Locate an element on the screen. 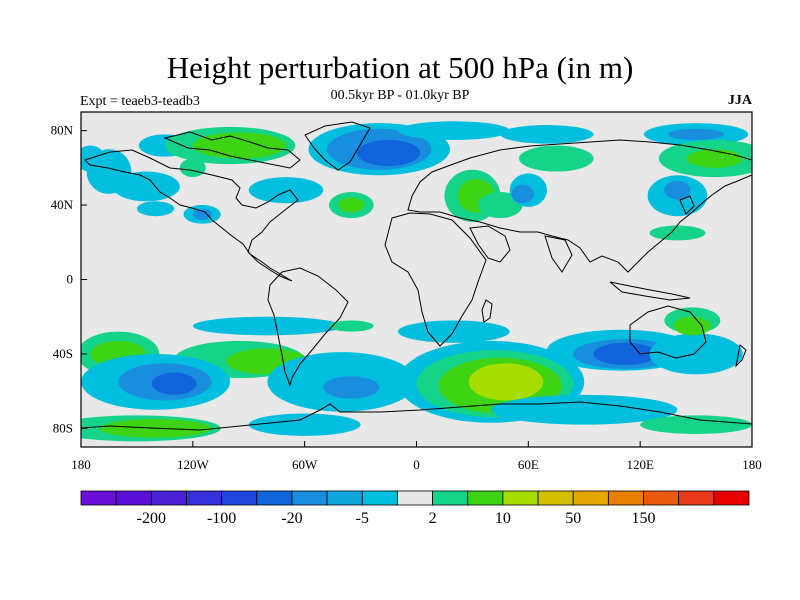 This screenshot has height=600, width=800. coast-south-america is located at coordinates (308, 327).